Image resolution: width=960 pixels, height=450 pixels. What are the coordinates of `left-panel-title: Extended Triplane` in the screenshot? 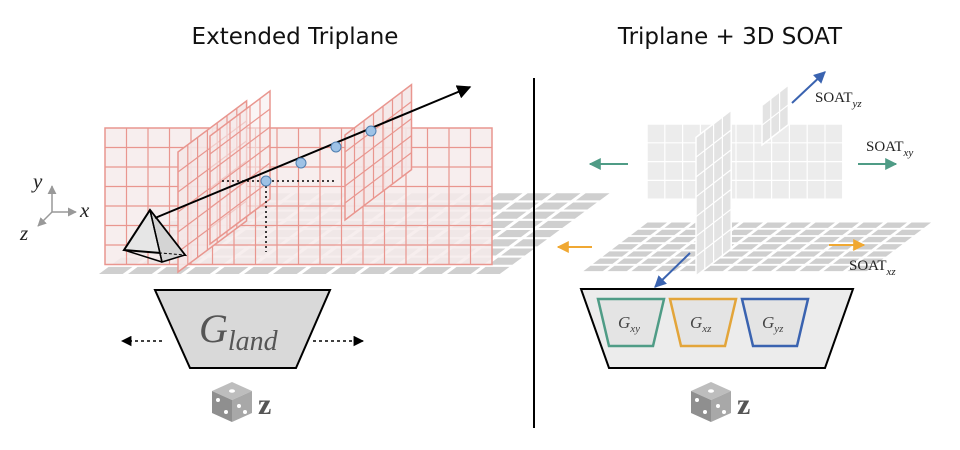 It's located at (295, 37).